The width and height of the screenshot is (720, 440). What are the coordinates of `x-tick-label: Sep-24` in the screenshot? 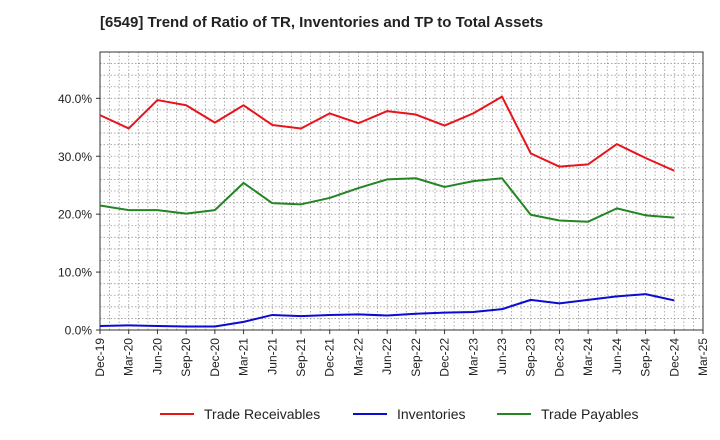 It's located at (646, 357).